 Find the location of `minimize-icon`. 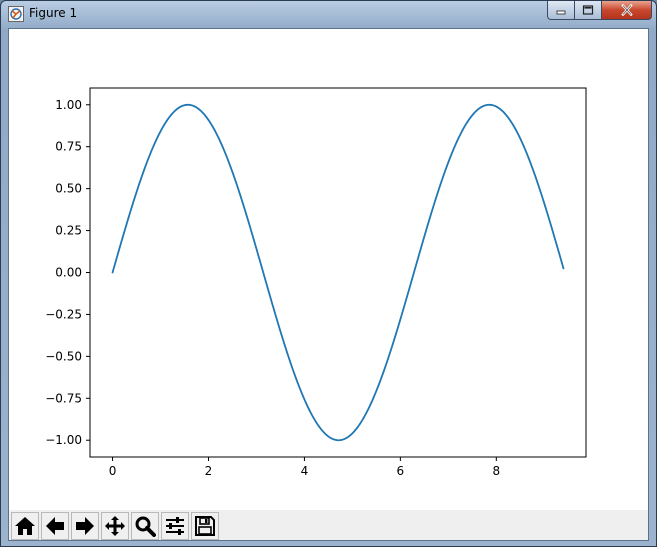

minimize-icon is located at coordinates (561, 12).